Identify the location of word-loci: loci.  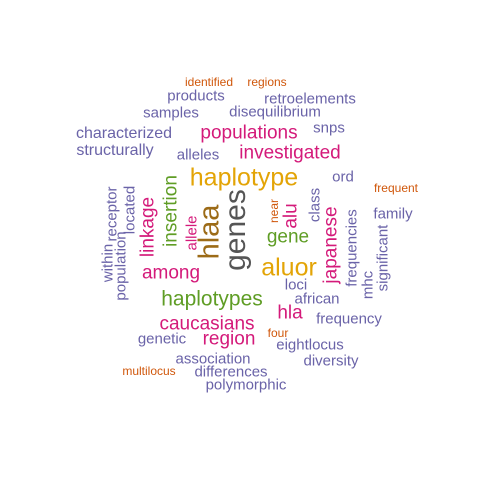
(296, 285).